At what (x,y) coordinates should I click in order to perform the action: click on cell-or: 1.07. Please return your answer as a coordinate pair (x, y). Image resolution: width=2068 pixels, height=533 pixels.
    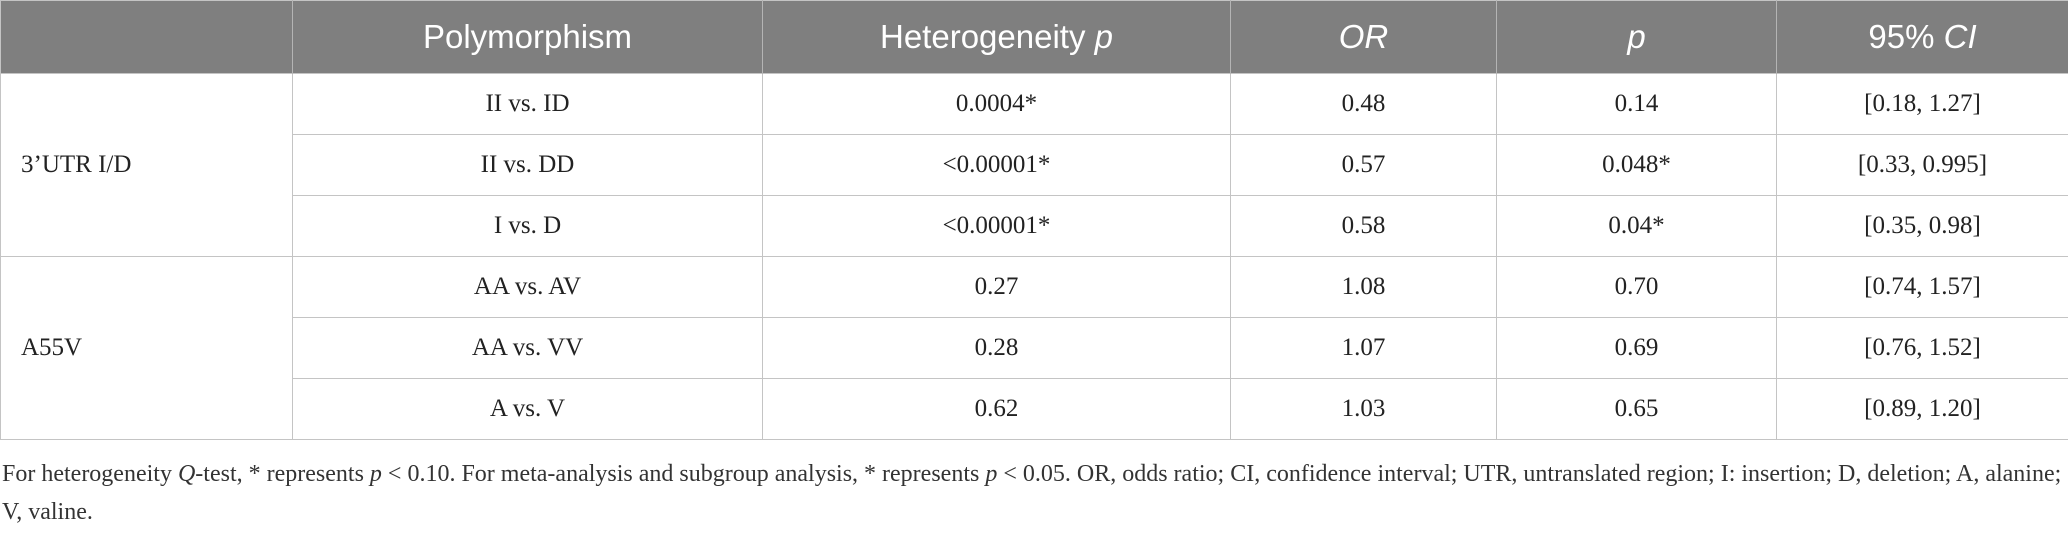
    Looking at the image, I should click on (1363, 348).